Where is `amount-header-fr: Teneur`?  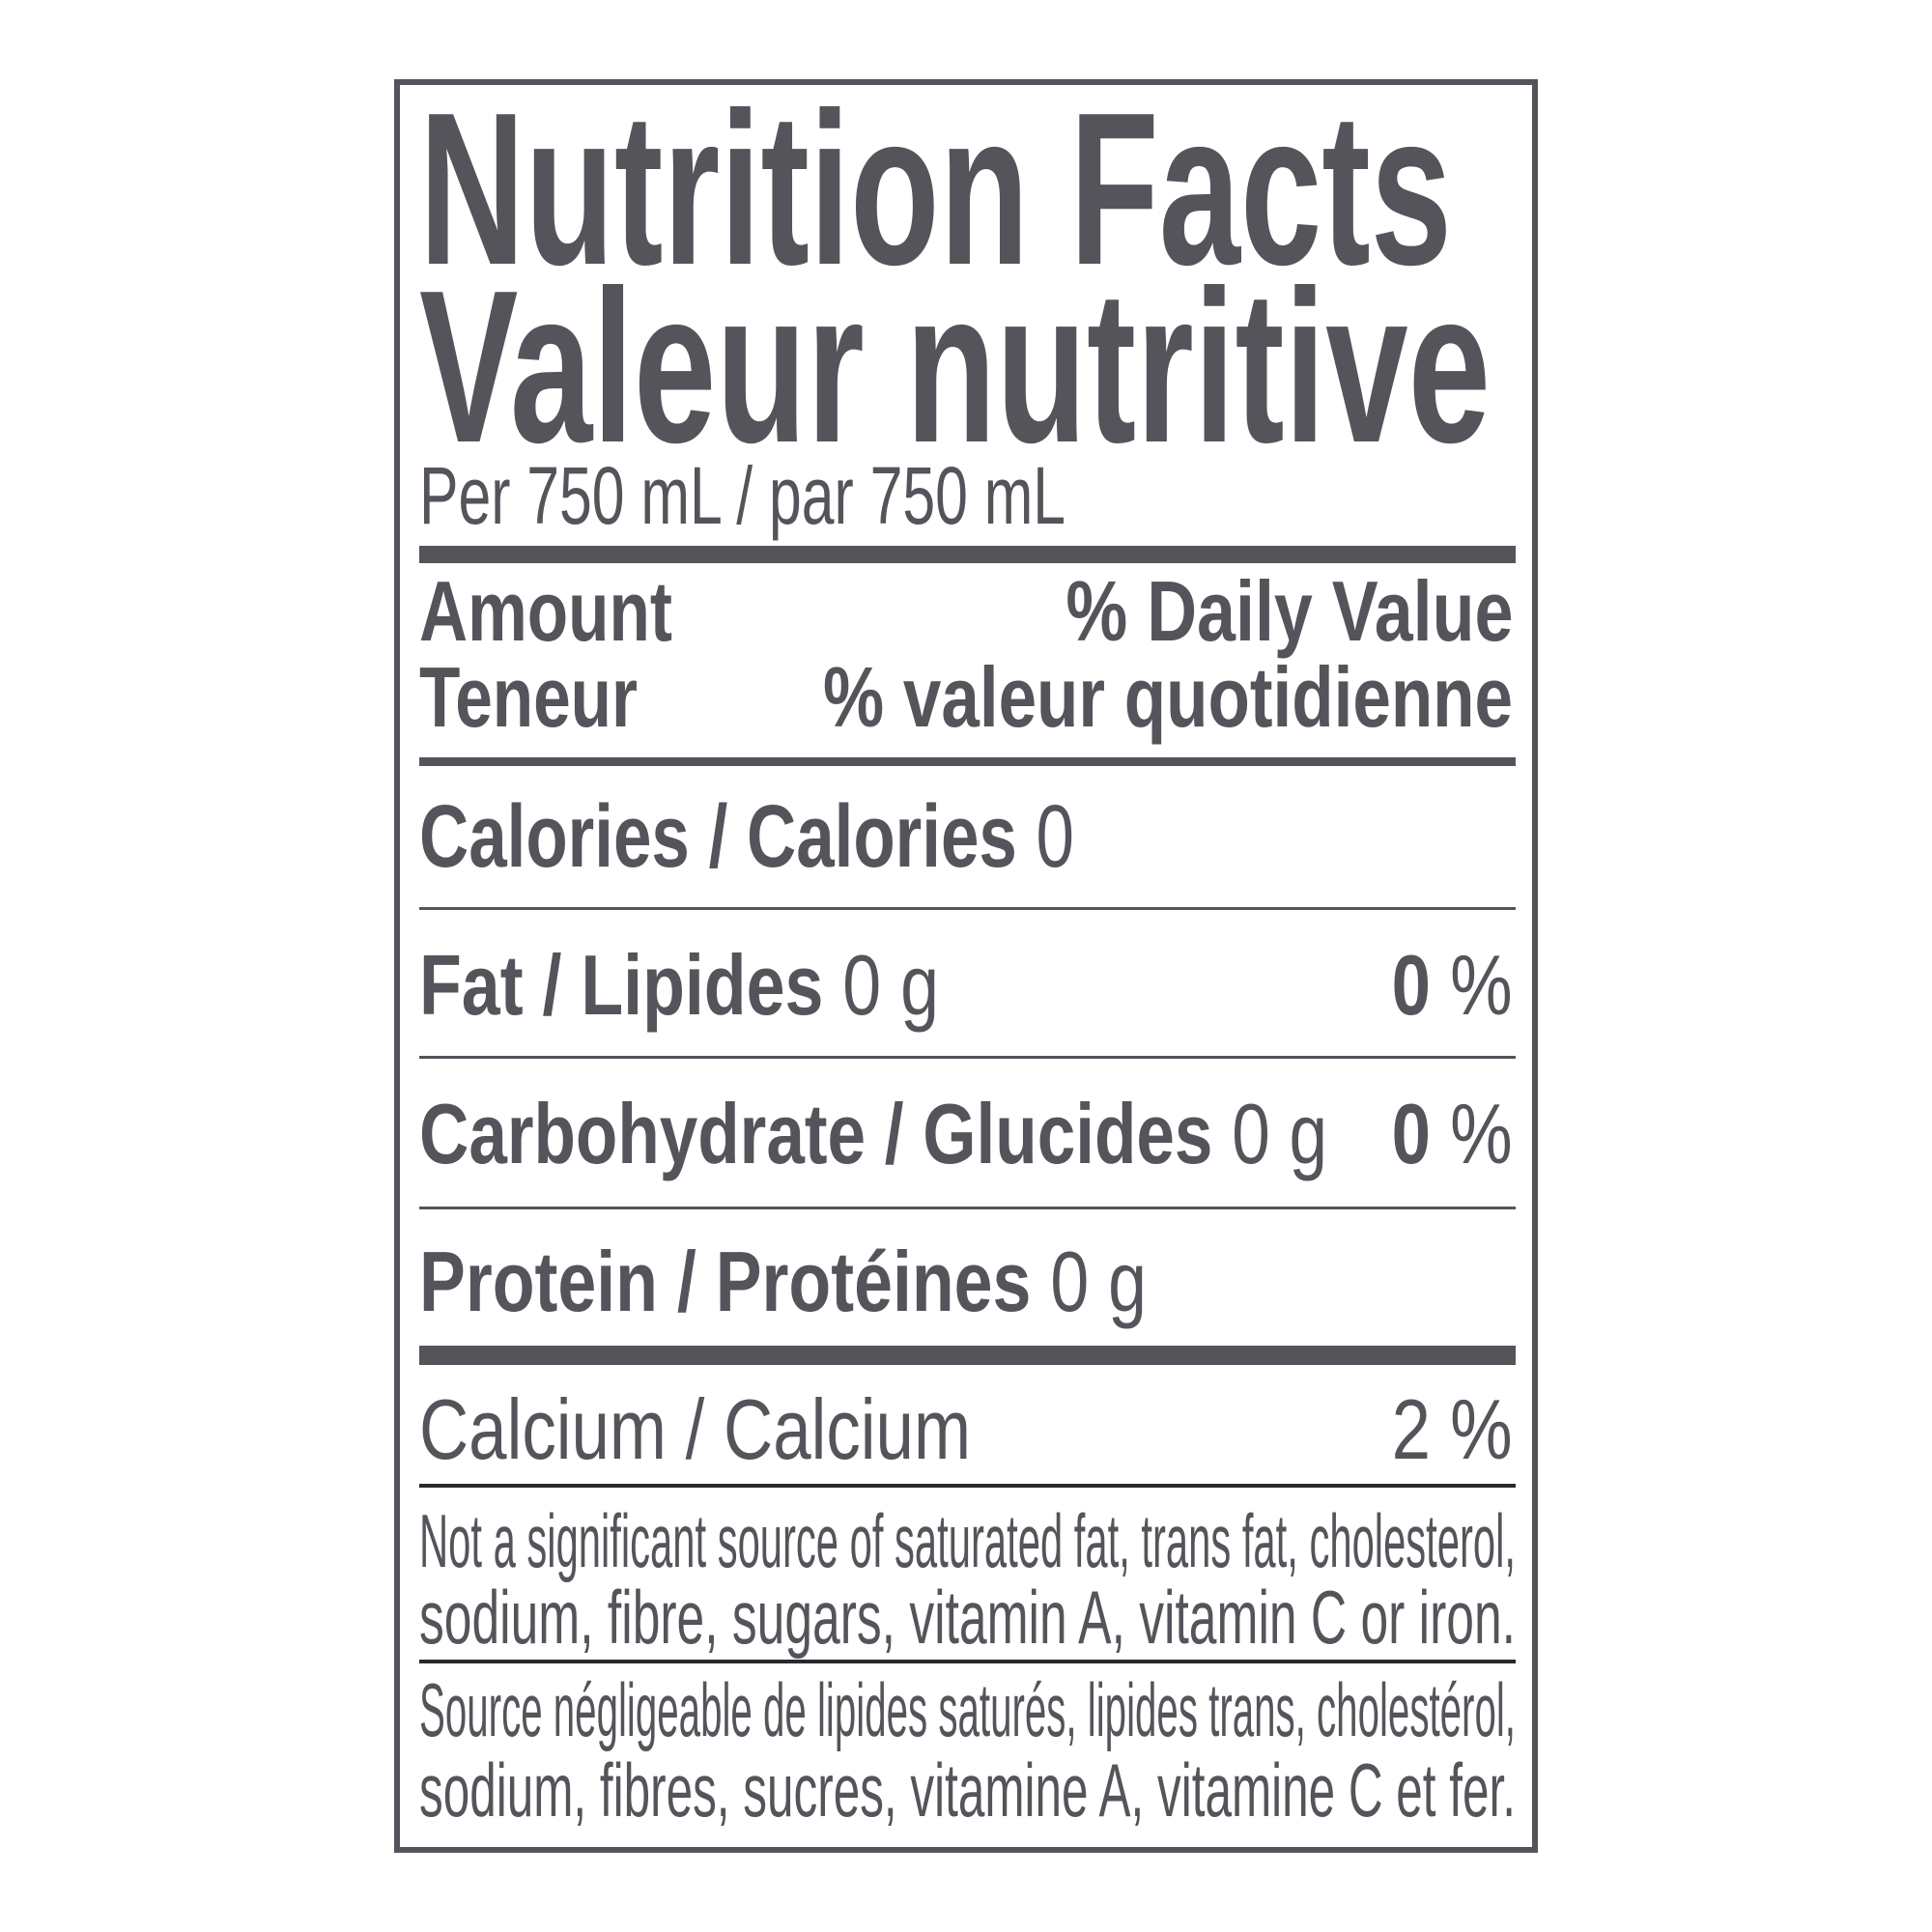
amount-header-fr: Teneur is located at coordinates (528, 697).